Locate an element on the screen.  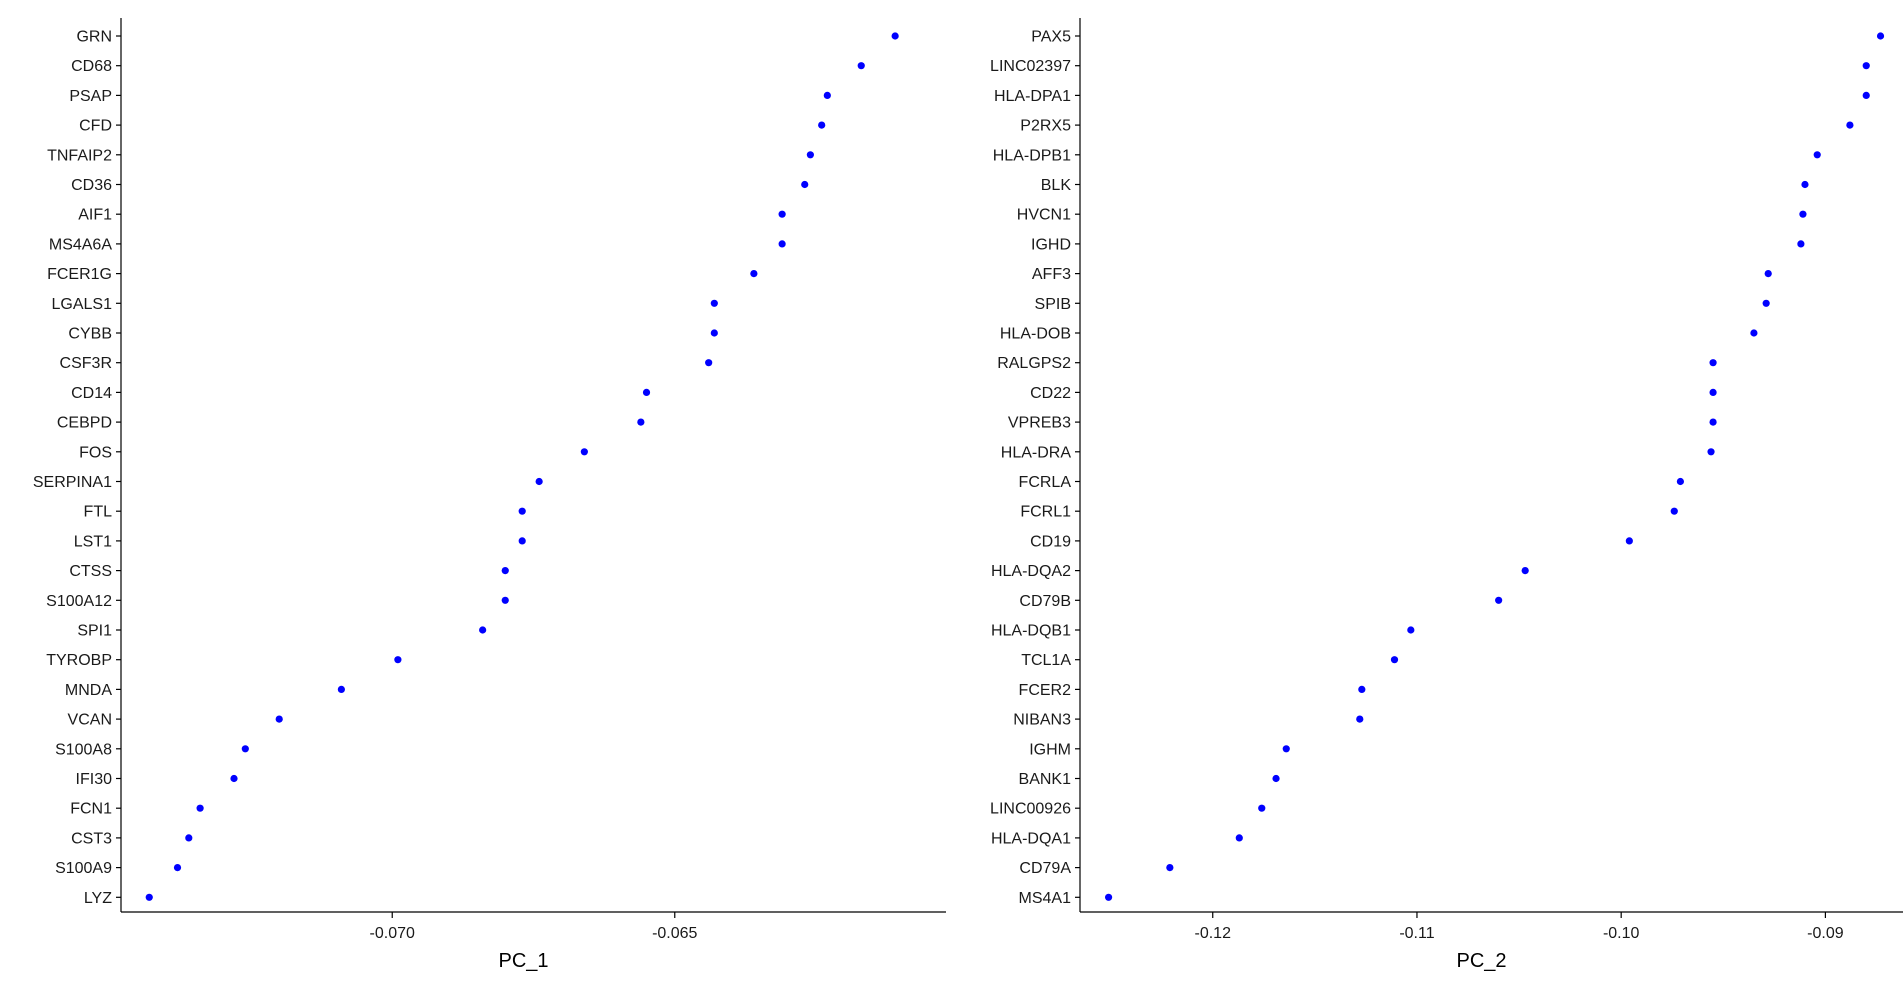
y-tick-label: VPREB3 is located at coordinates (1039, 423).